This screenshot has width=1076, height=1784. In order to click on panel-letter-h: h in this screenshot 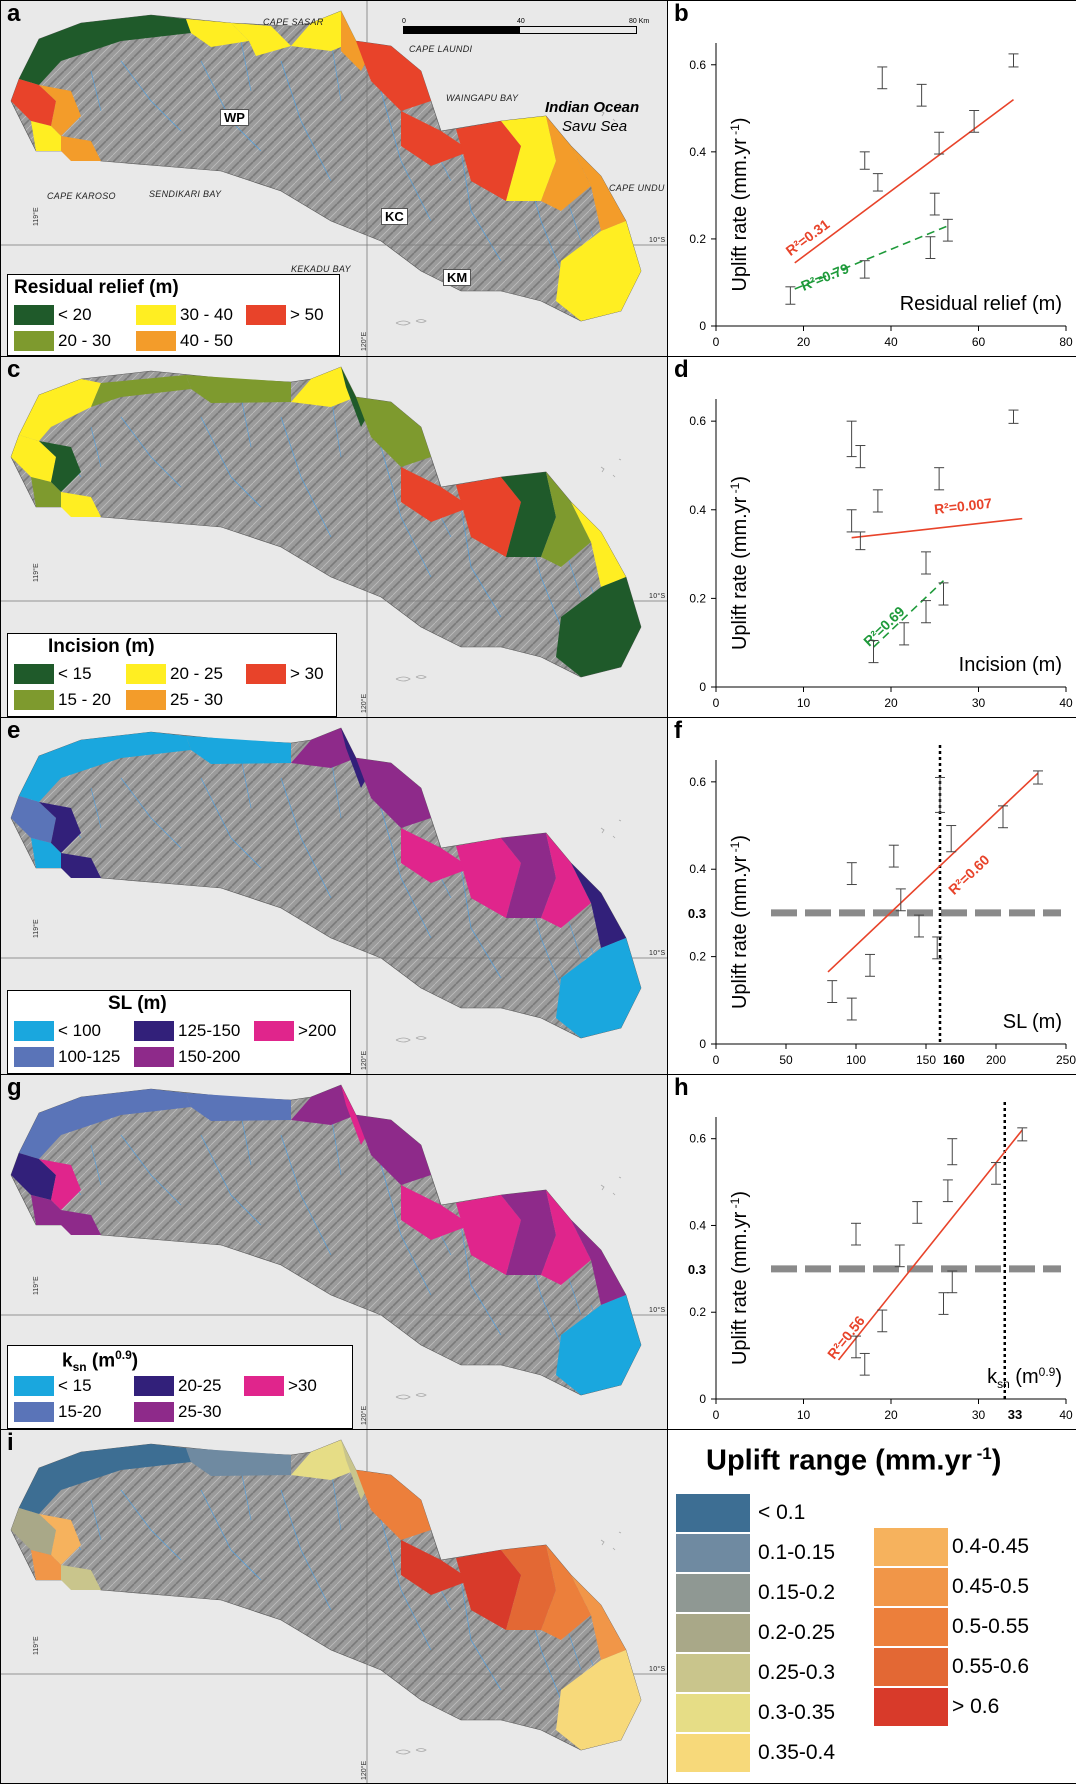, I will do `click(681, 1087)`.